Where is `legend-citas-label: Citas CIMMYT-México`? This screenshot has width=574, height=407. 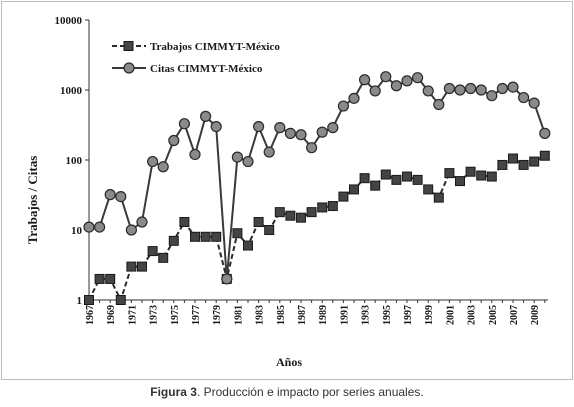 legend-citas-label: Citas CIMMYT-México is located at coordinates (206, 69).